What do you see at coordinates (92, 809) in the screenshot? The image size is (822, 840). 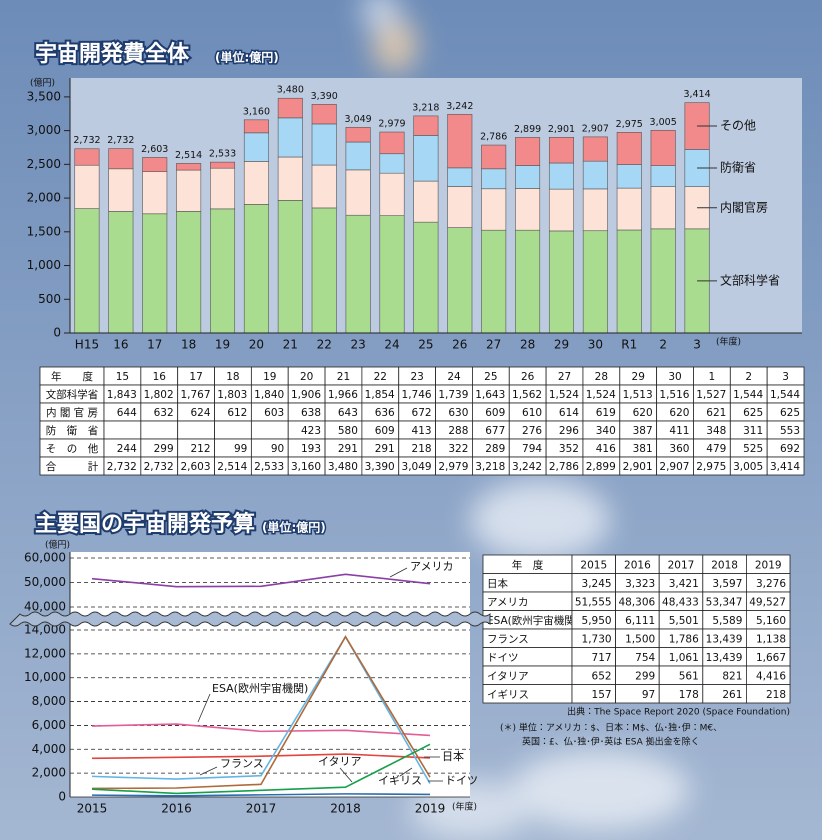 I see `x-tick-label: 2015` at bounding box center [92, 809].